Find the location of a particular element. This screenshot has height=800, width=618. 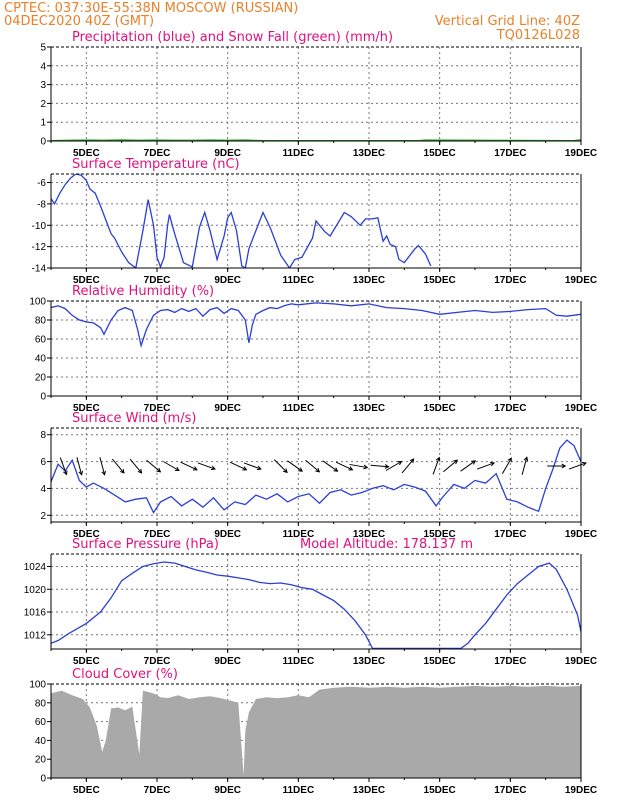

y-tick-label: 40 is located at coordinates (41, 359).